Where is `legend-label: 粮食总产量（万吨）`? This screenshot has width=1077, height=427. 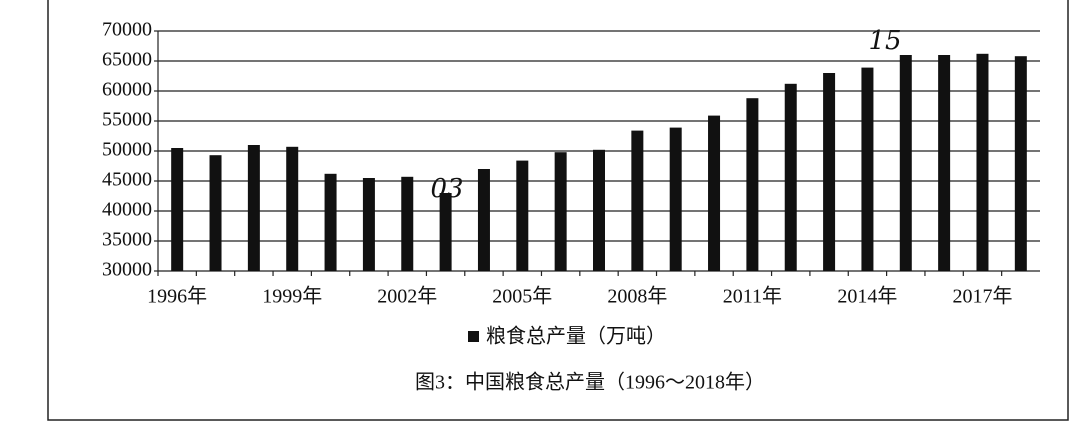
legend-label: 粮食总产量（万吨） is located at coordinates (576, 336).